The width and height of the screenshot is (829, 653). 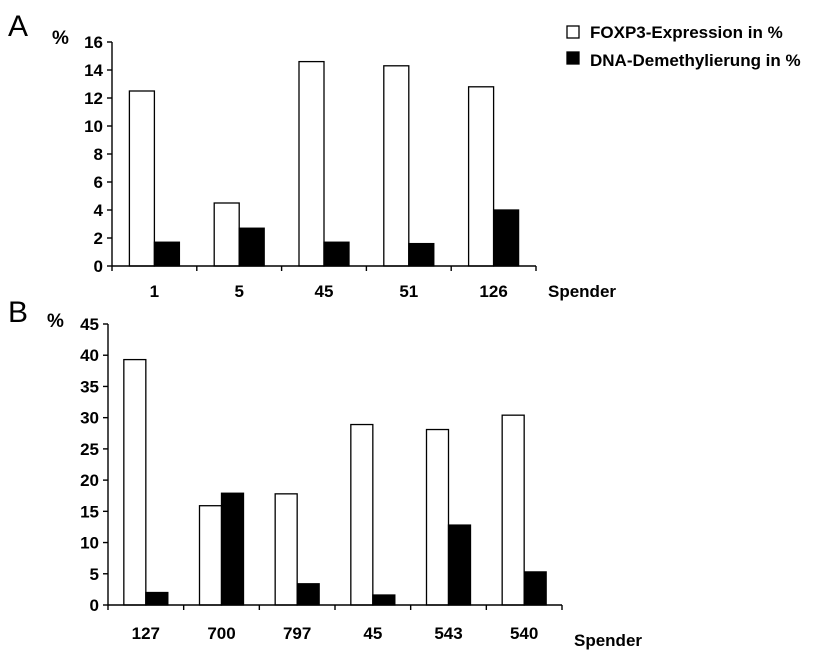 What do you see at coordinates (238, 291) in the screenshot?
I see `panel-a-x-tick-label: 5` at bounding box center [238, 291].